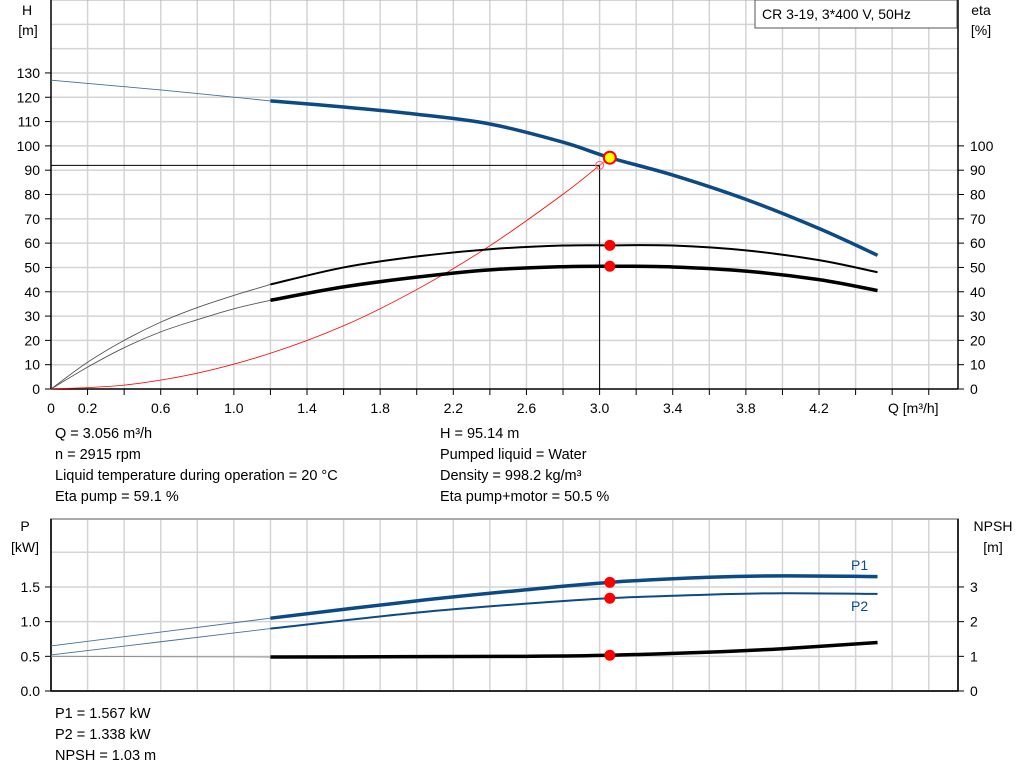  Describe the element at coordinates (32, 340) in the screenshot. I see `h-tick-label: 20` at that location.